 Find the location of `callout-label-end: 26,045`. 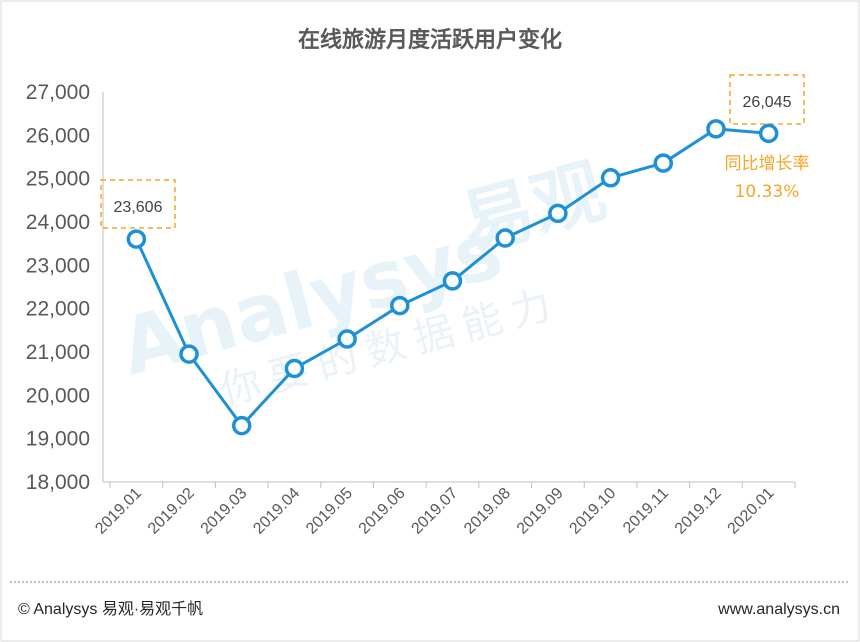

callout-label-end: 26,045 is located at coordinates (767, 102).